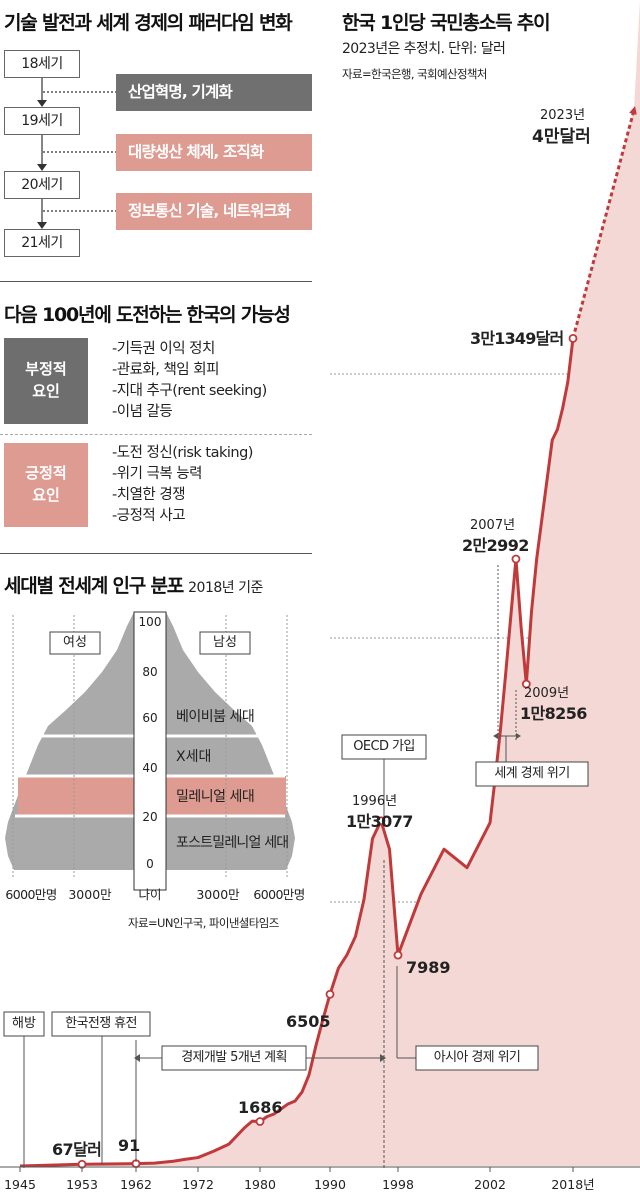 The image size is (640, 1196). I want to click on positive-label-1: 긍정적, so click(46, 473).